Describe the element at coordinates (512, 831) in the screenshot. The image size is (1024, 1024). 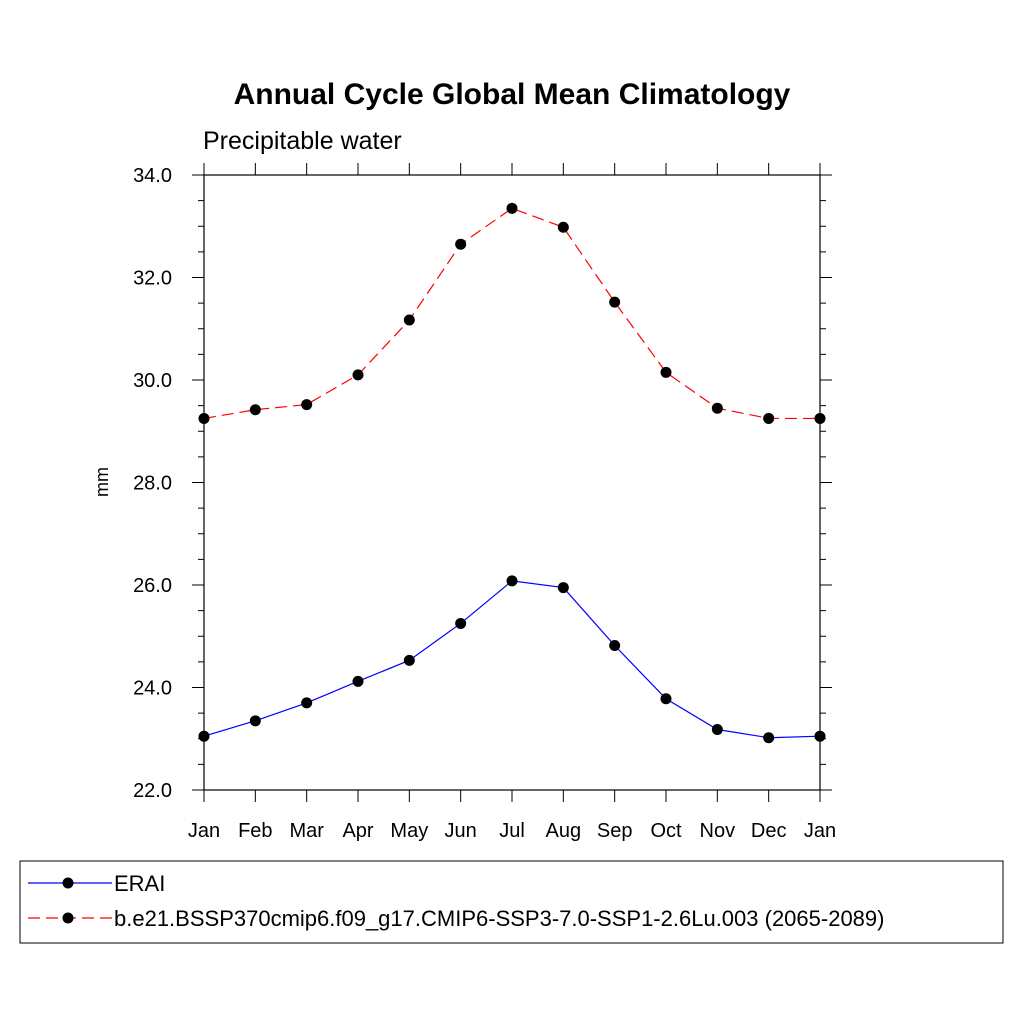
I see `x-tick-label: Jul` at that location.